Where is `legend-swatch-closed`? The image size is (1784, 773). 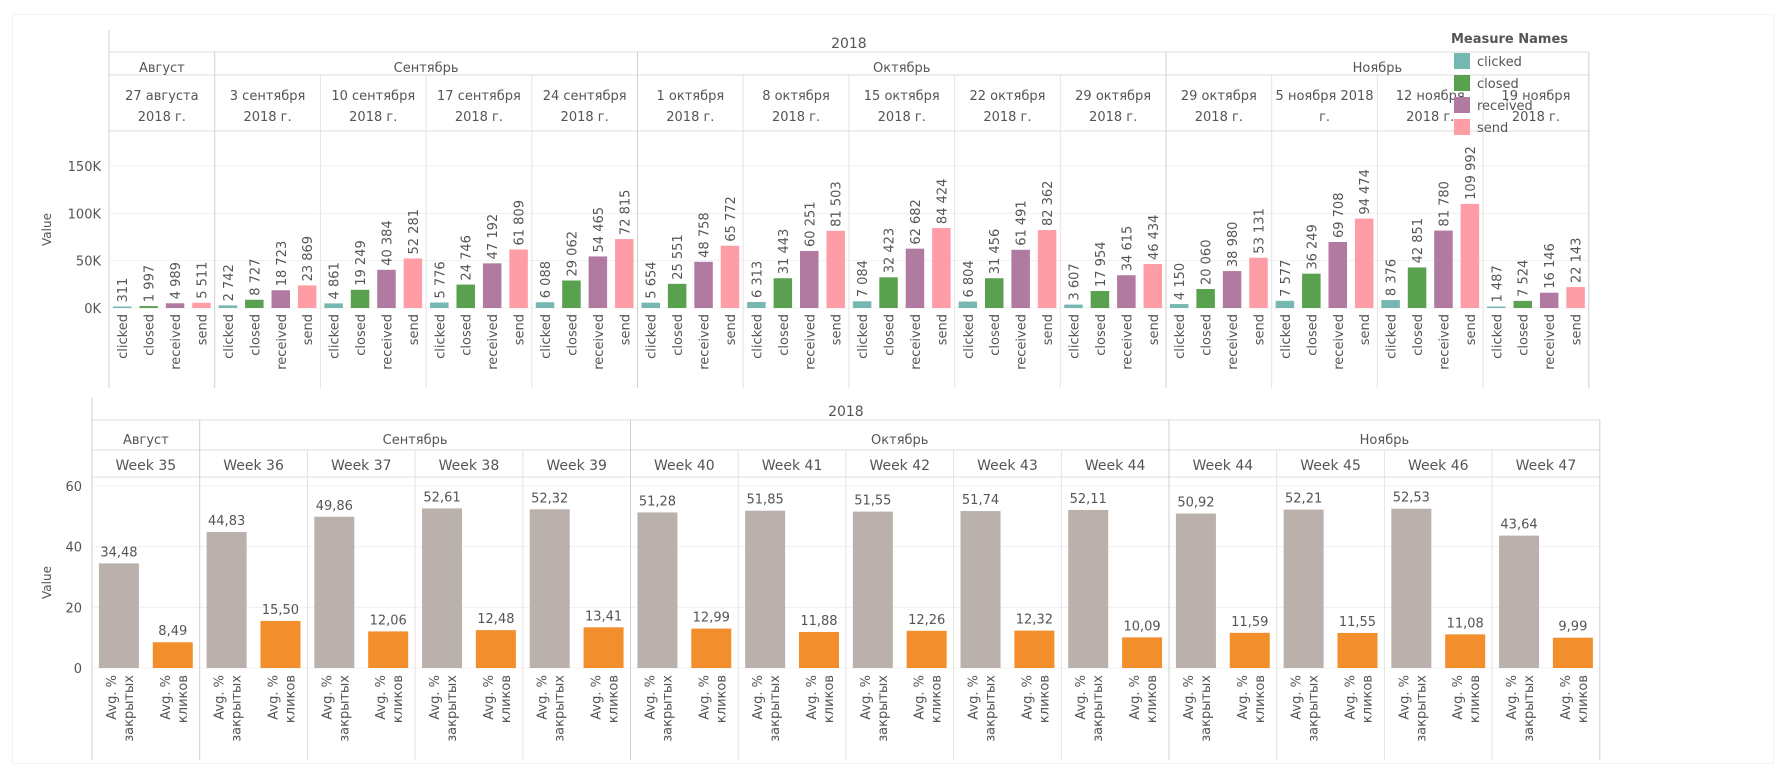 legend-swatch-closed is located at coordinates (1462, 83).